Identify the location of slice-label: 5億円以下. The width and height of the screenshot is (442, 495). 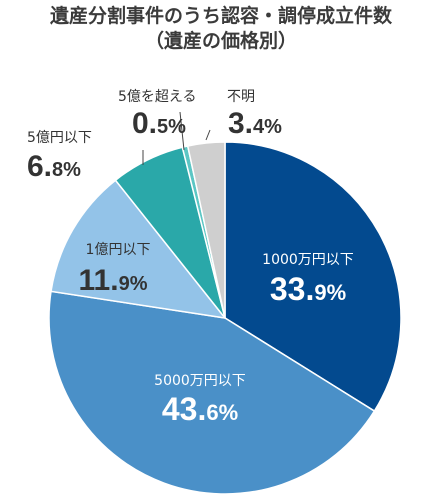
(59, 138).